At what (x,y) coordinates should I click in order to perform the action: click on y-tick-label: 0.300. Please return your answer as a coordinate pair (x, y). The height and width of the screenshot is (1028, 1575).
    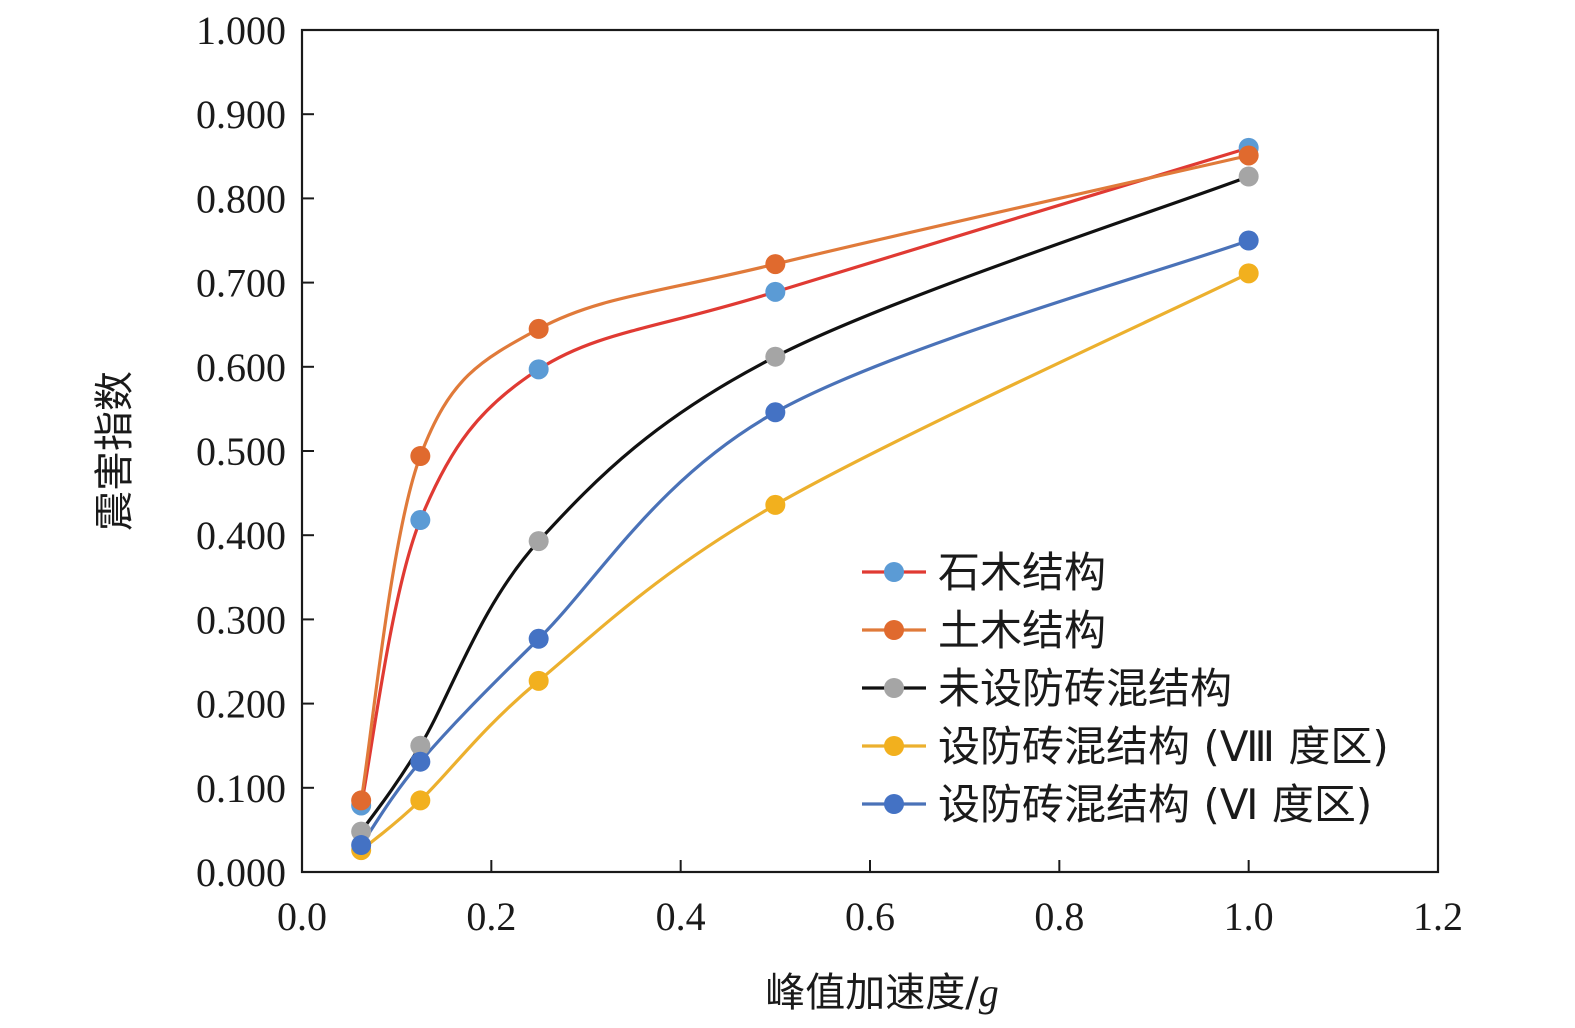
    Looking at the image, I should click on (241, 619).